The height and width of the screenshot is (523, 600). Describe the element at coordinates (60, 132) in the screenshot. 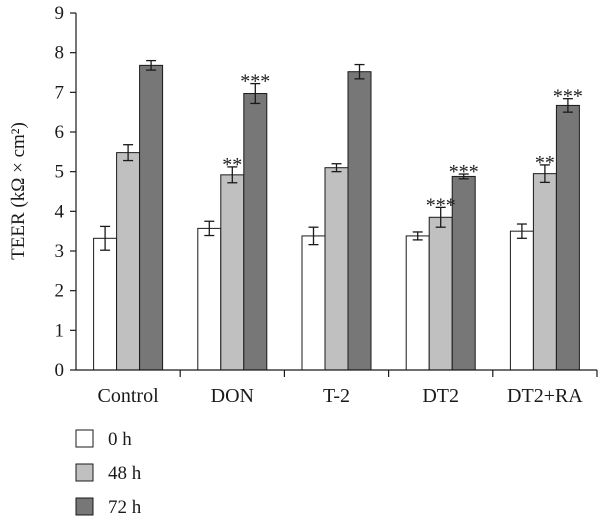

I see `y-tick-label: 6` at that location.